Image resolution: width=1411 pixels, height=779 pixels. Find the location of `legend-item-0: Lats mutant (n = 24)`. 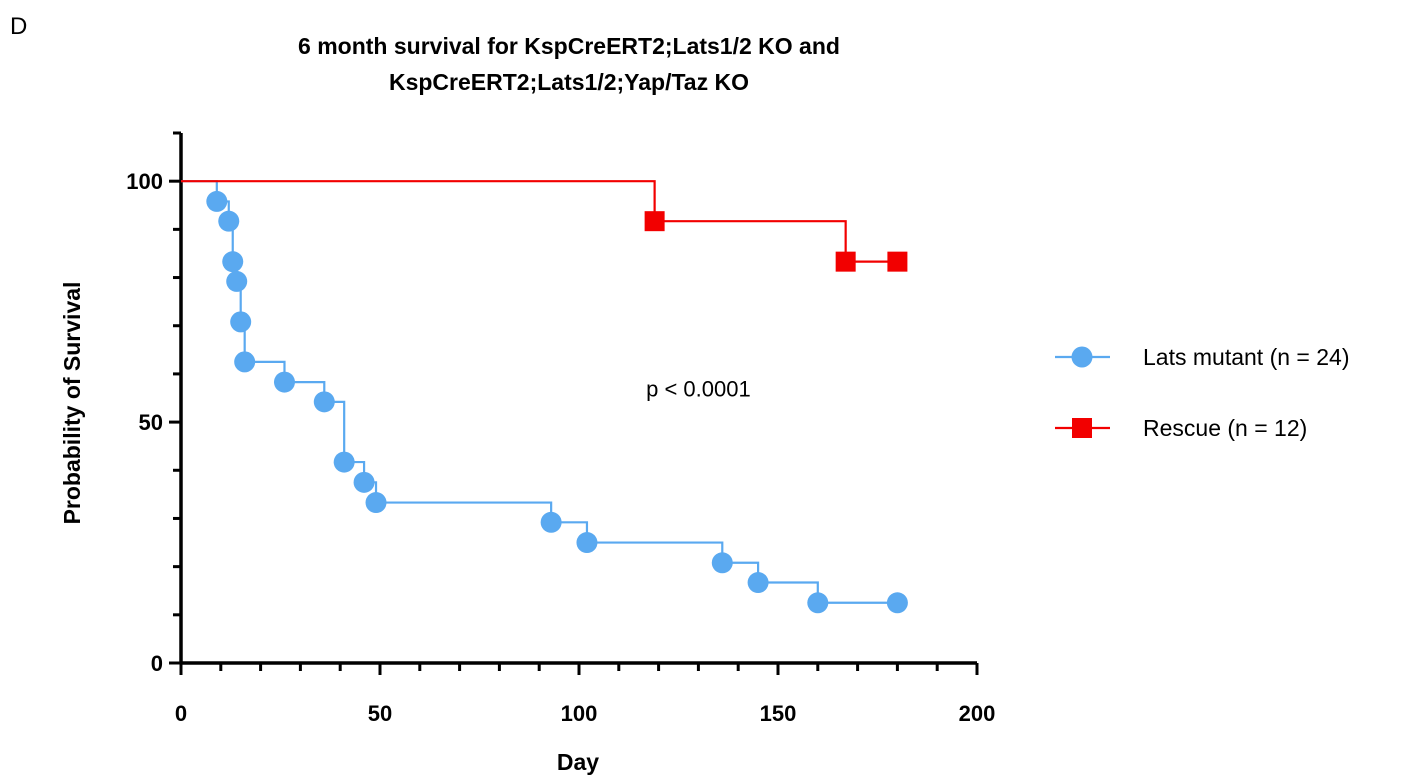

legend-item-0: Lats mutant (n = 24) is located at coordinates (1202, 357).